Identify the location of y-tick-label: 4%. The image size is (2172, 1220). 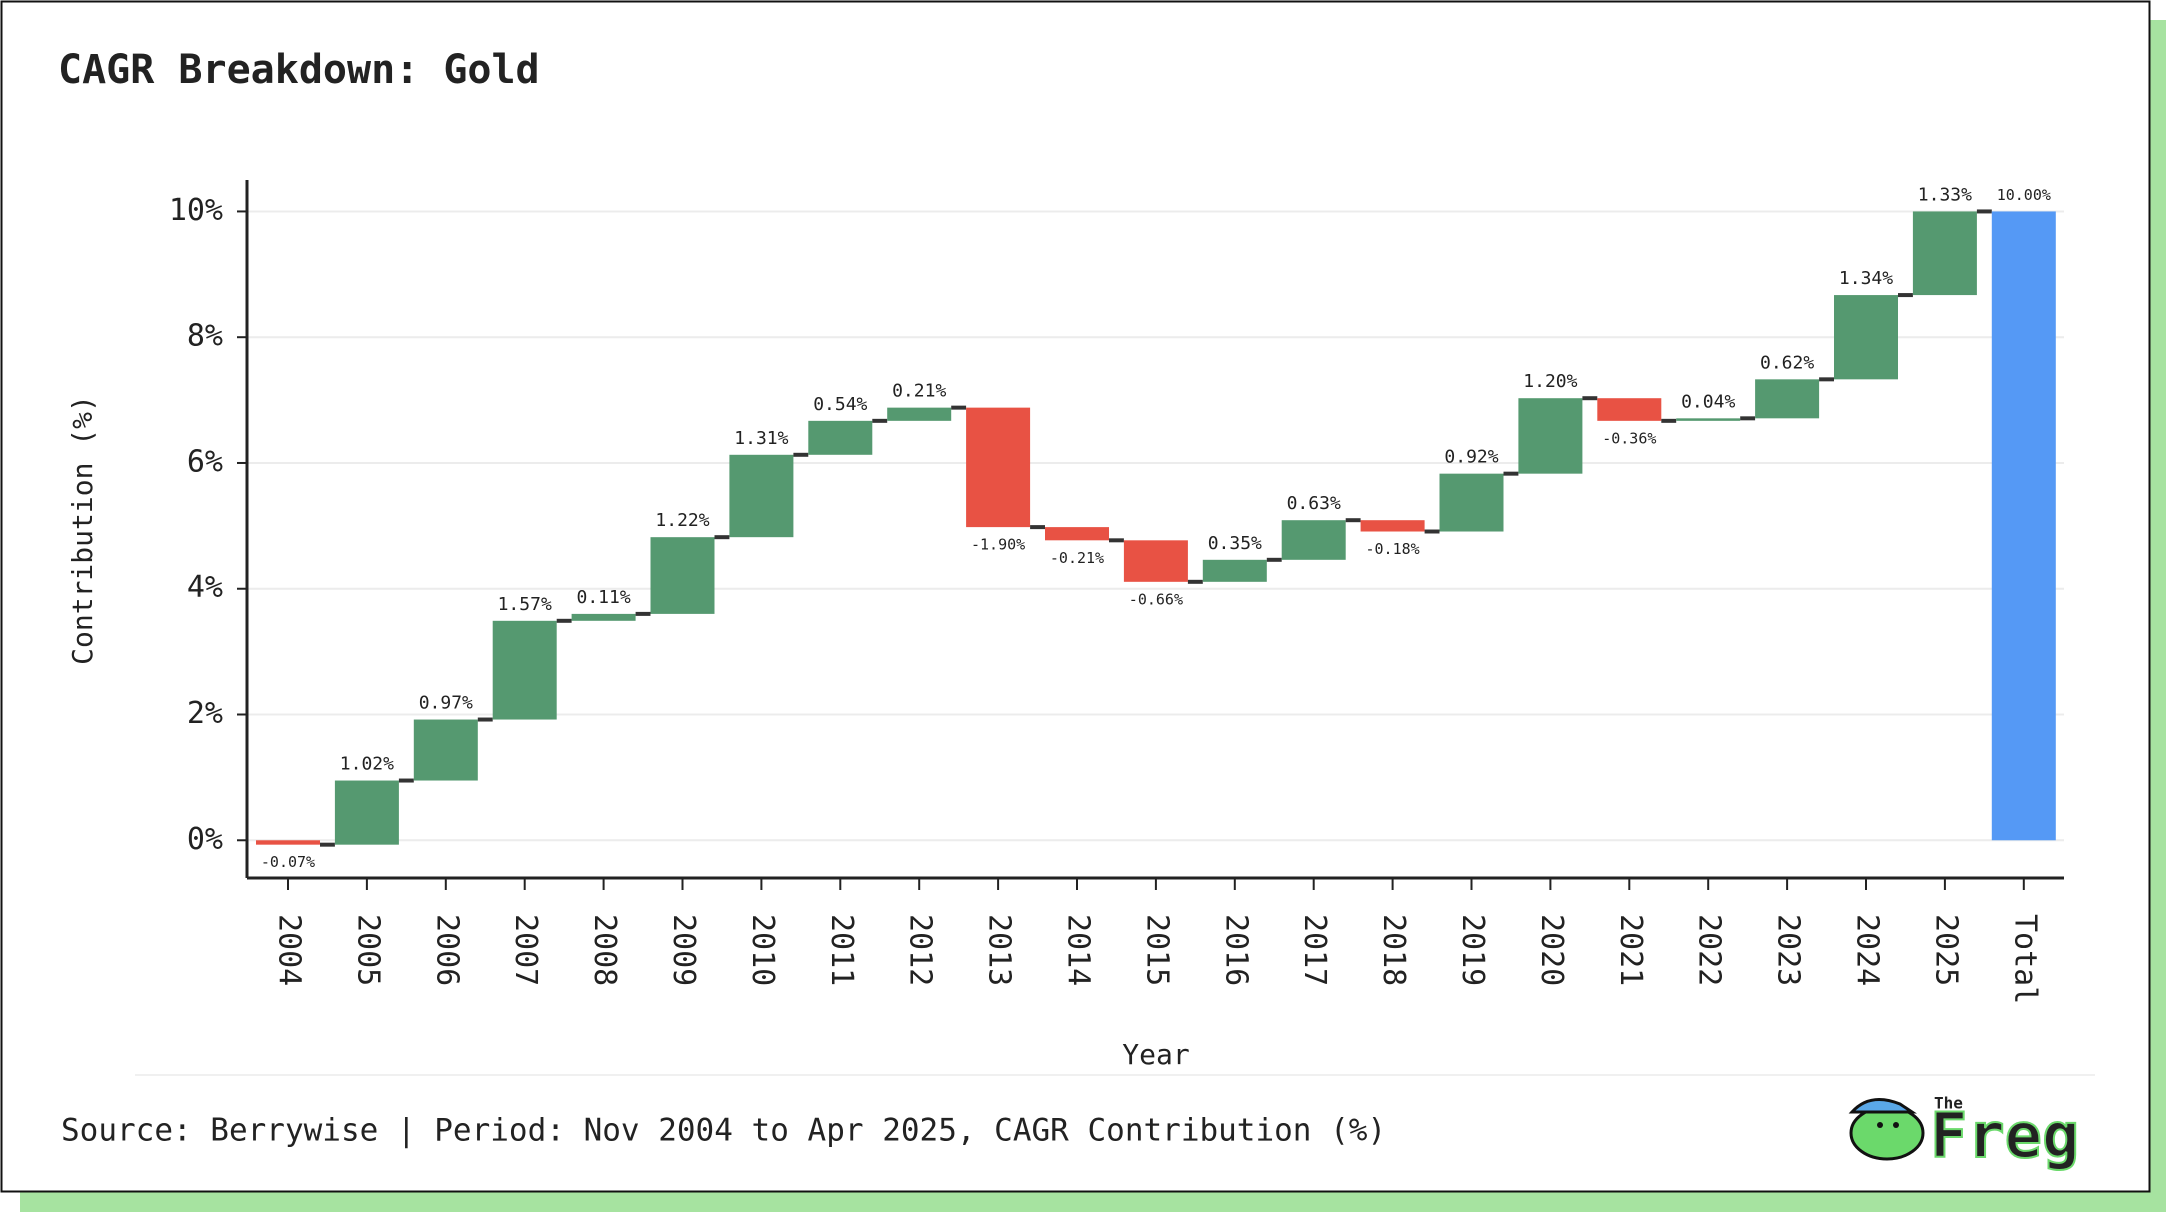
(205, 587).